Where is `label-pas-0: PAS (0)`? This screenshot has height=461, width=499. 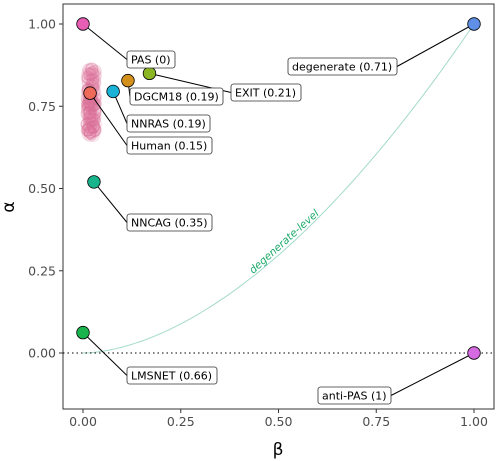
label-pas-0: PAS (0) is located at coordinates (151, 59).